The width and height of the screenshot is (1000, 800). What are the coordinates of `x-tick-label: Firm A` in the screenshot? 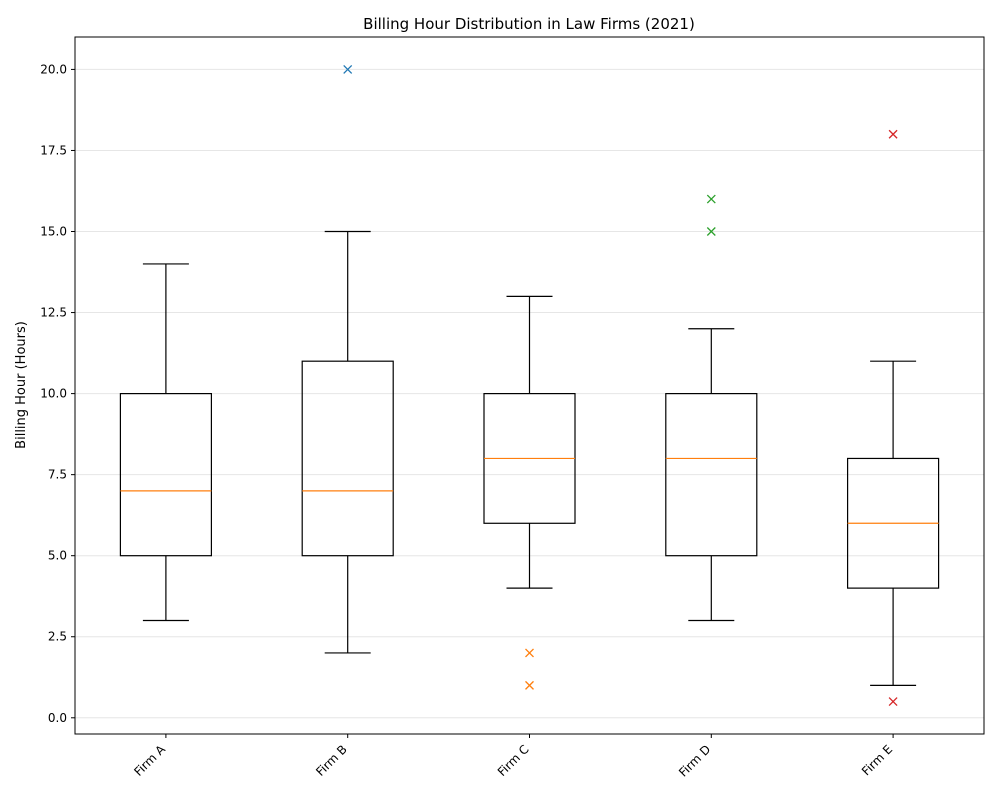 It's located at (149, 760).